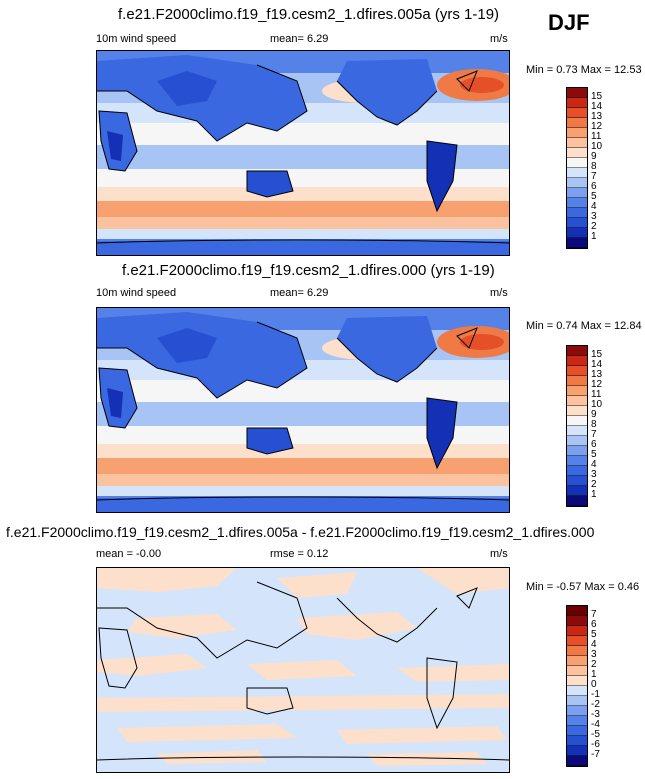 The height and width of the screenshot is (779, 645). I want to click on panel-1-colorbar-swatches, so click(577, 168).